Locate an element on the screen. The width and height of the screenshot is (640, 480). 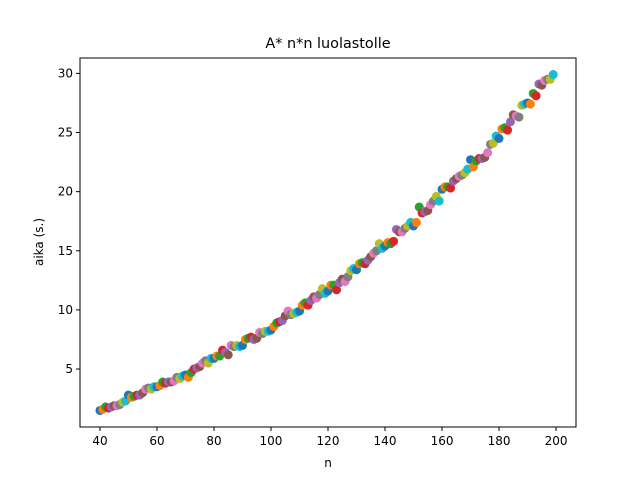
y-tick-label: 25 is located at coordinates (65, 133).